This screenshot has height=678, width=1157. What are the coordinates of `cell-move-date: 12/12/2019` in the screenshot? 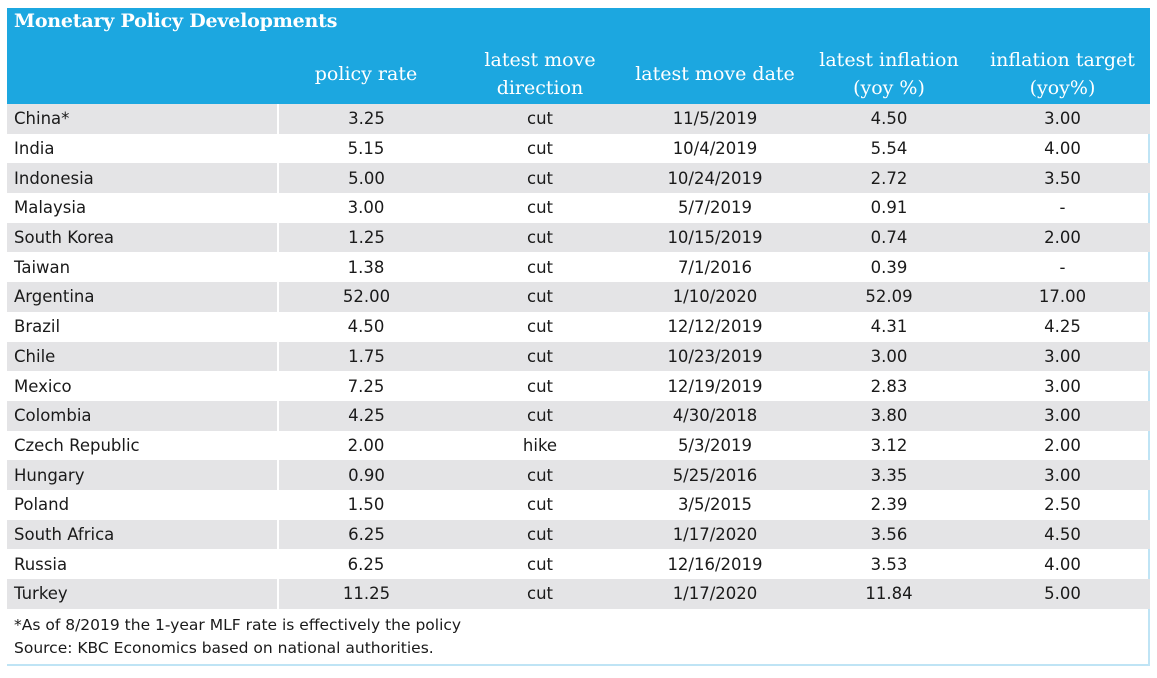 It's located at (715, 327).